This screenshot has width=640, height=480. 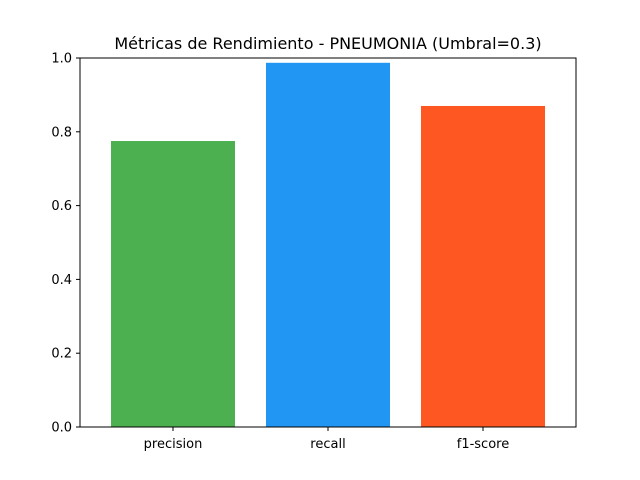 I want to click on y-tick-label: 0.4, so click(x=61, y=280).